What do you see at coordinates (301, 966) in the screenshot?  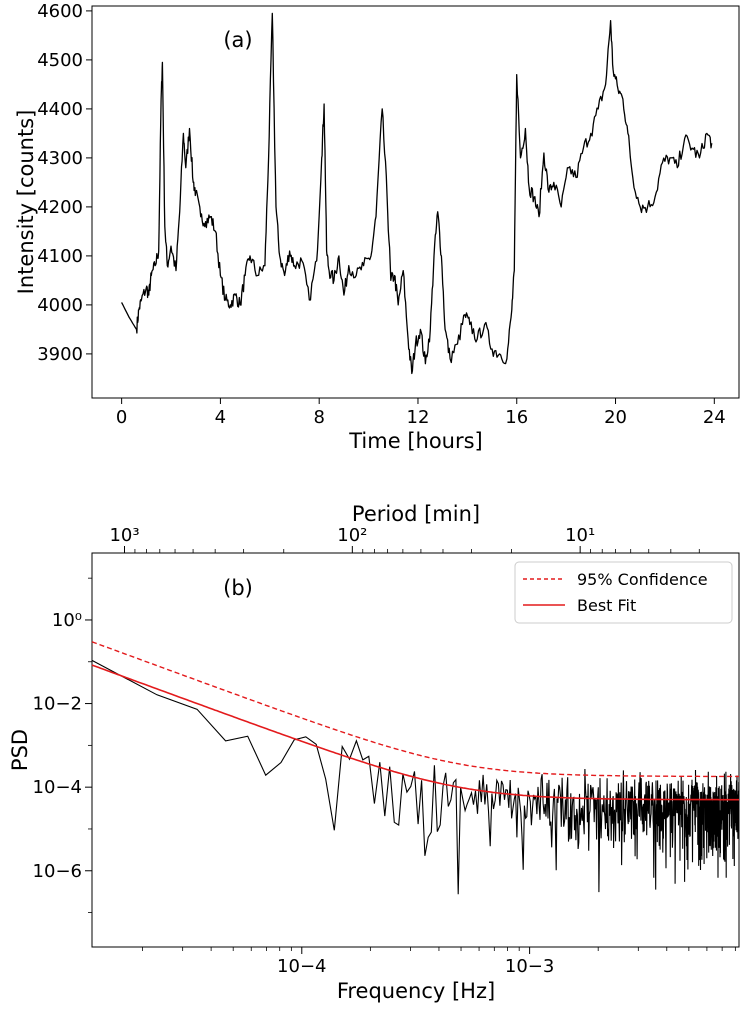 I see `x-tick-label: 10−4` at bounding box center [301, 966].